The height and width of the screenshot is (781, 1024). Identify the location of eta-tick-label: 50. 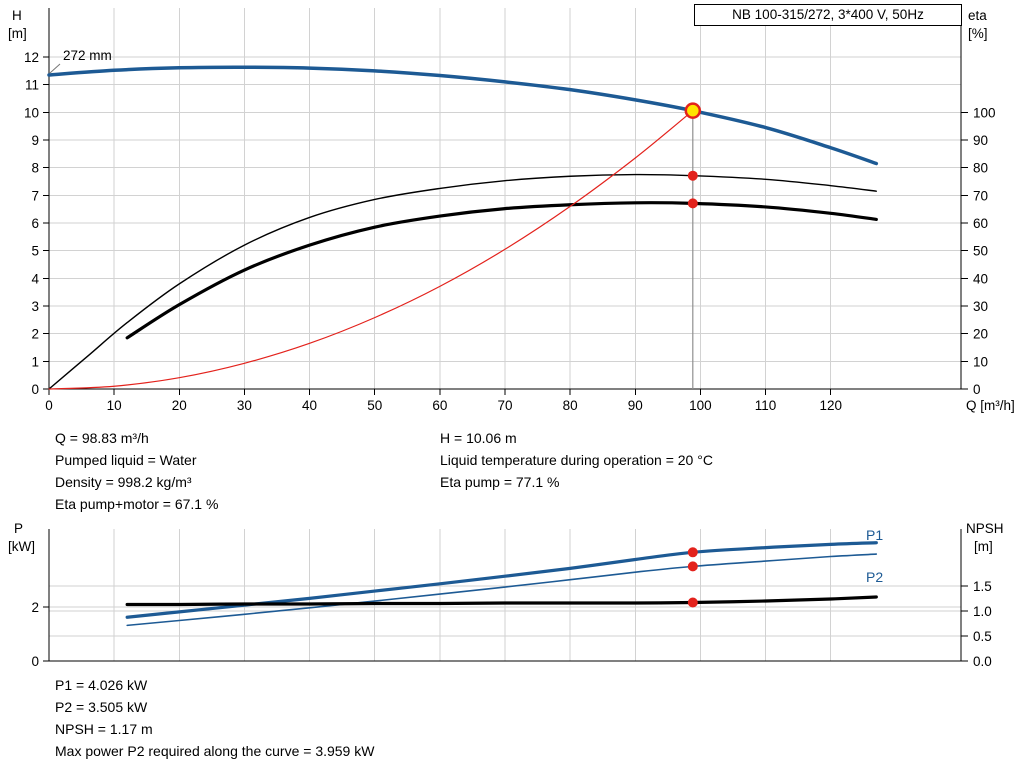
(980, 251).